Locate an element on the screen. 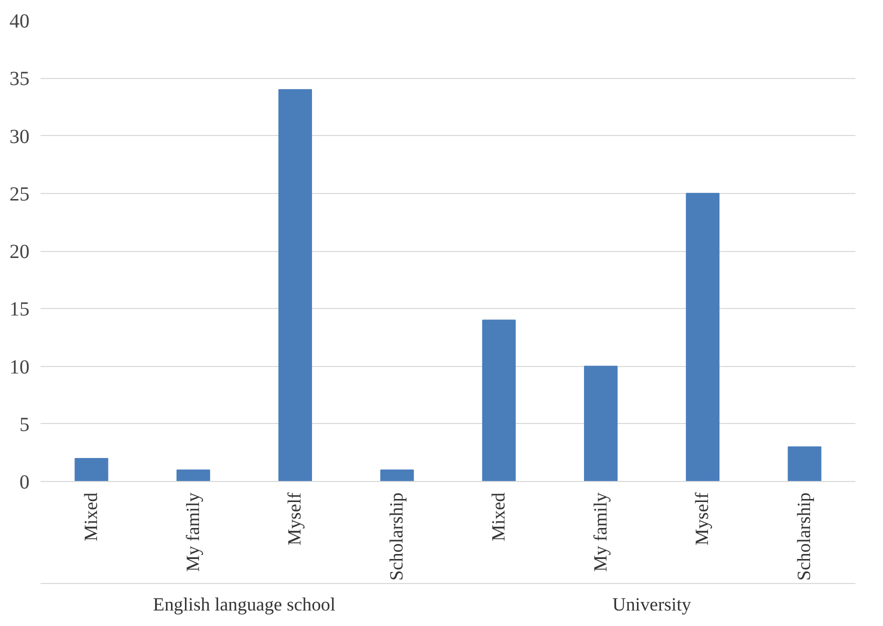 The image size is (883, 626). y-tick-label: 0 is located at coordinates (25, 483).